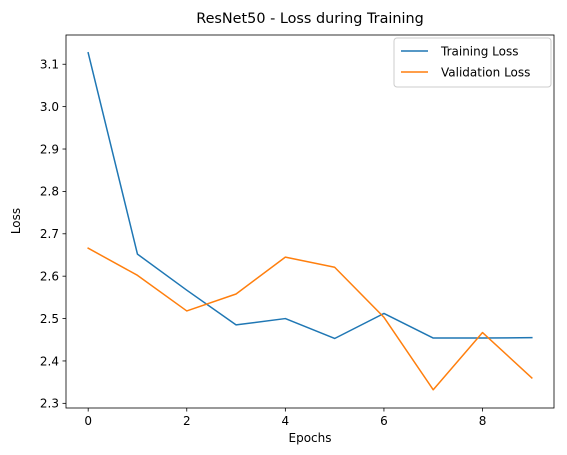 The height and width of the screenshot is (455, 567). I want to click on legend: Training Loss Validation Loss, so click(472, 62).